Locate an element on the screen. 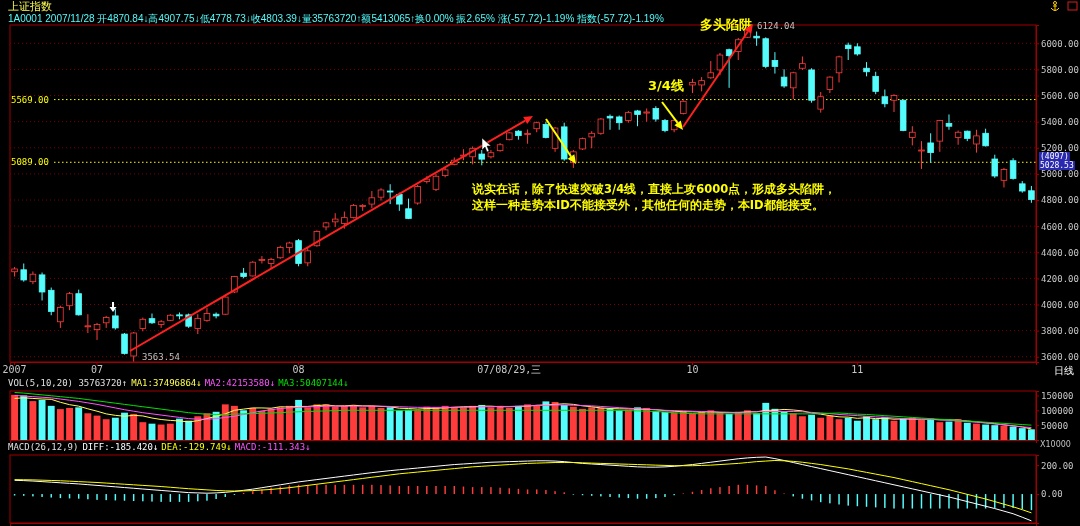 The image size is (1080, 526). y-tick-label: 200.00 is located at coordinates (1057, 465).